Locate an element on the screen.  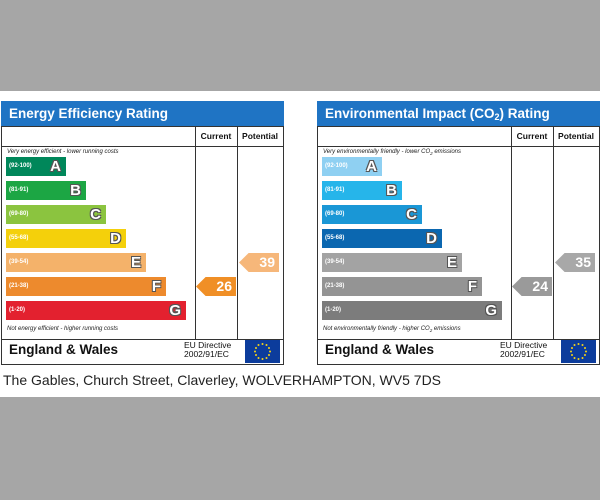
current-rating-arrow: 26 is located at coordinates (216, 286).